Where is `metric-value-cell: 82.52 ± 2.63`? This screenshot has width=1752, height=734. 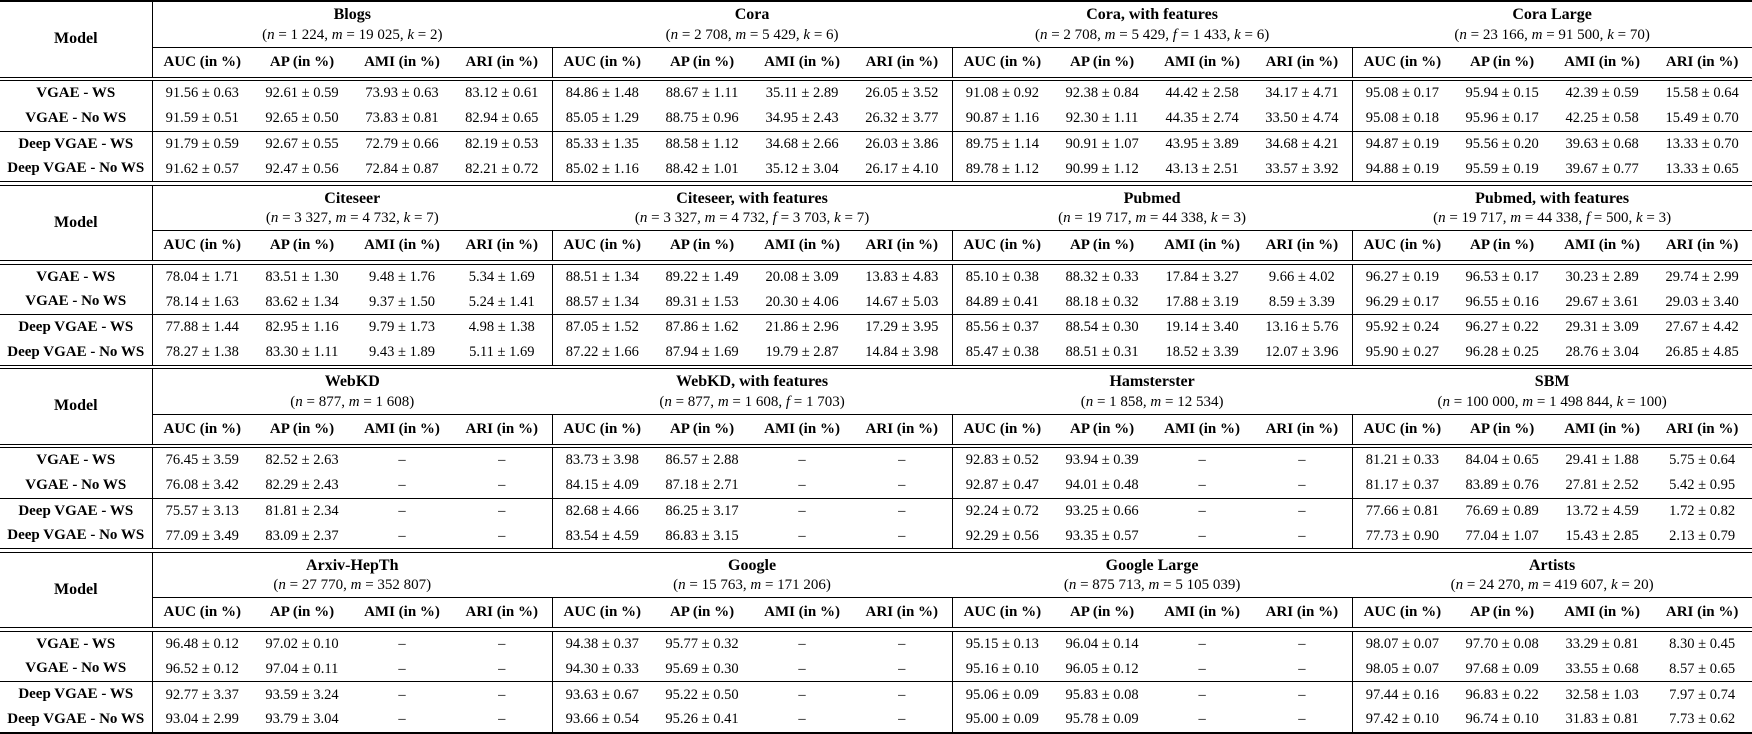
metric-value-cell: 82.52 ± 2.63 is located at coordinates (302, 460).